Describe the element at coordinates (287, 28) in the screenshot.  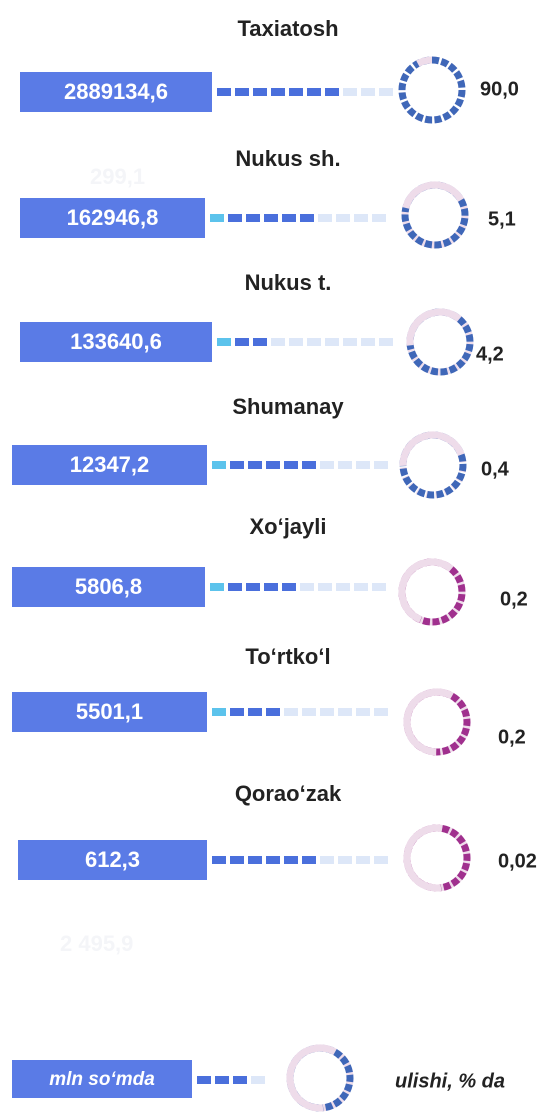
I see `district-name: Taxiatosh` at that location.